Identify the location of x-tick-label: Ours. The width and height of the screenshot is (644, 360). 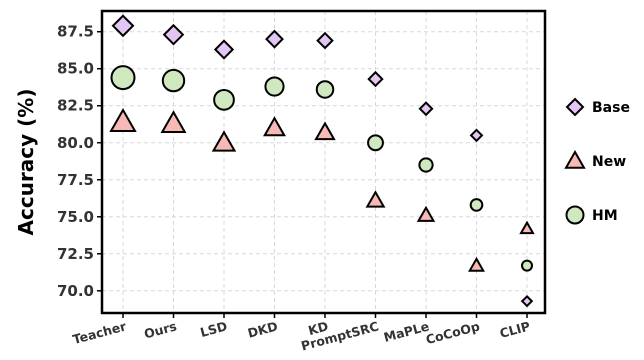
(160, 329).